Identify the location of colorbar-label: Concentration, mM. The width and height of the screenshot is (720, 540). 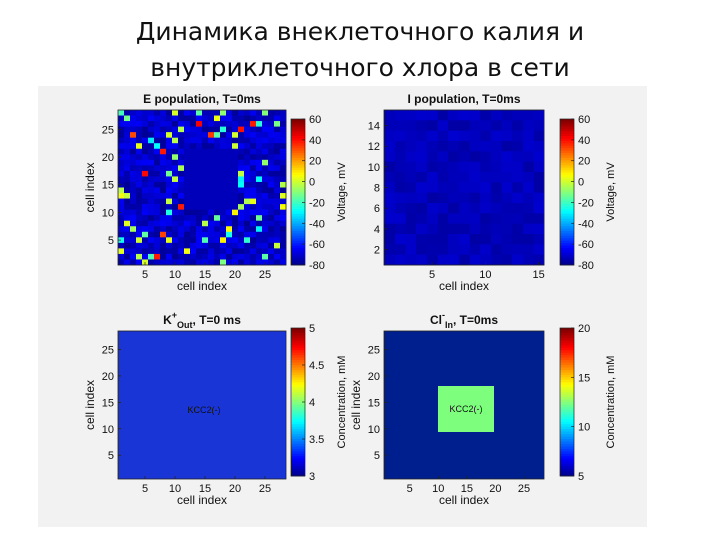
(611, 402).